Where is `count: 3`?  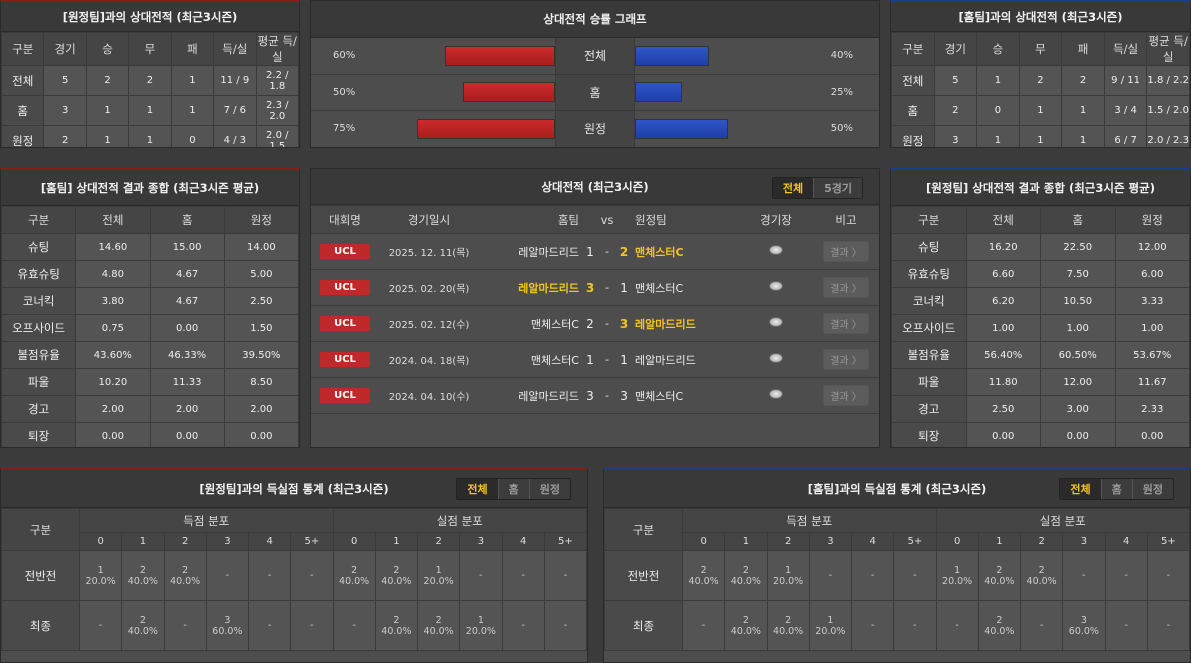 count: 3 is located at coordinates (227, 620).